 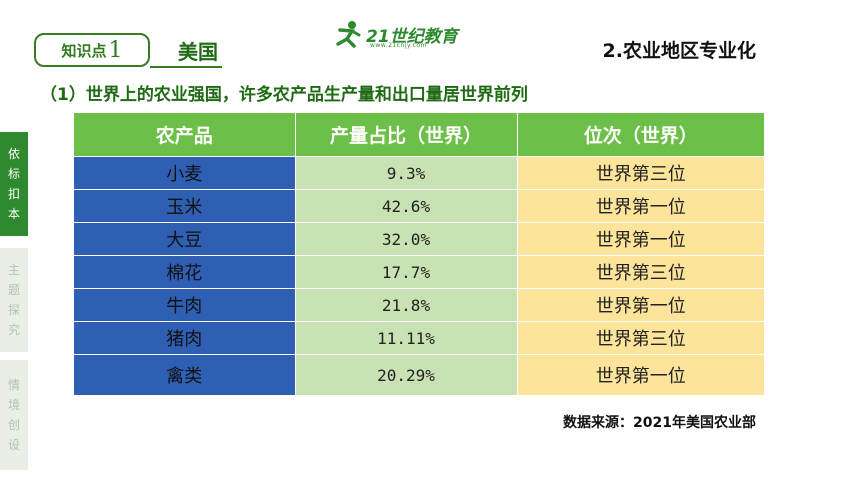 I want to click on table-row: 玉米 42.6% 世界第一位, so click(x=419, y=206).